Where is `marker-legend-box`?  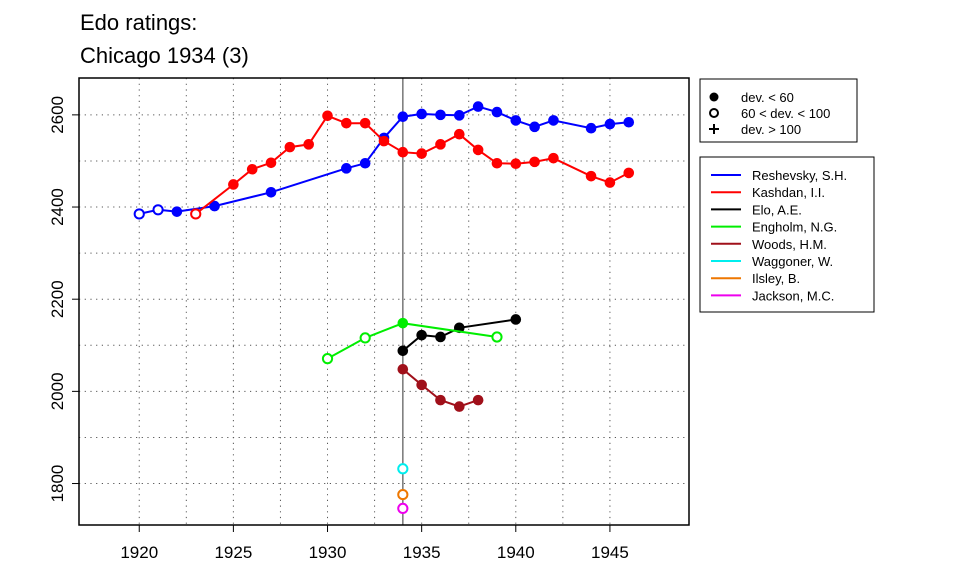
marker-legend-box is located at coordinates (778, 110).